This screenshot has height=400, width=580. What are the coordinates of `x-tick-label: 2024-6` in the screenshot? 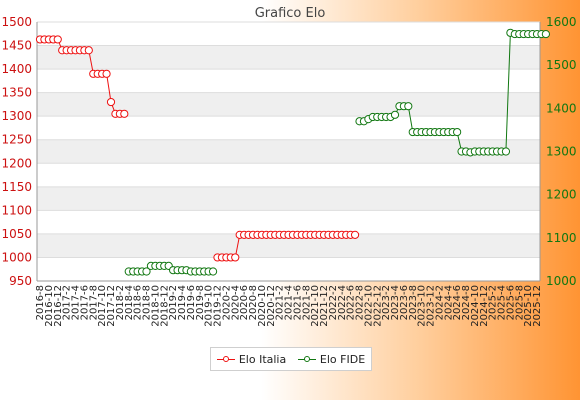 It's located at (457, 302).